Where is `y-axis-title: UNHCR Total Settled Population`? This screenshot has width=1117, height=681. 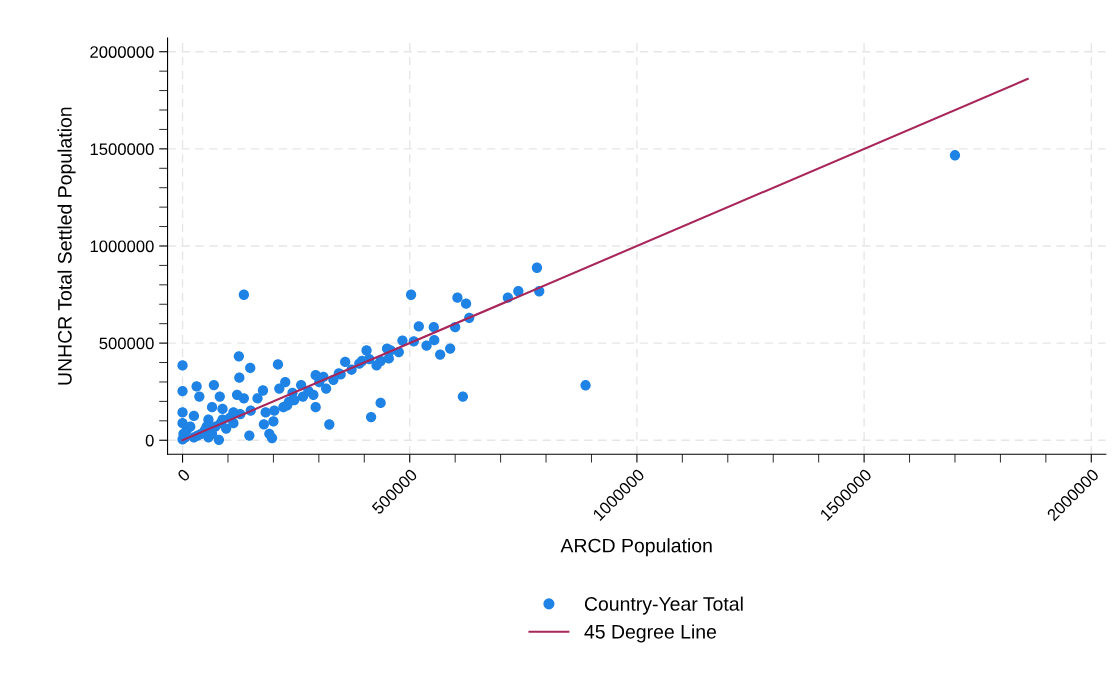
y-axis-title: UNHCR Total Settled Population is located at coordinates (66, 246).